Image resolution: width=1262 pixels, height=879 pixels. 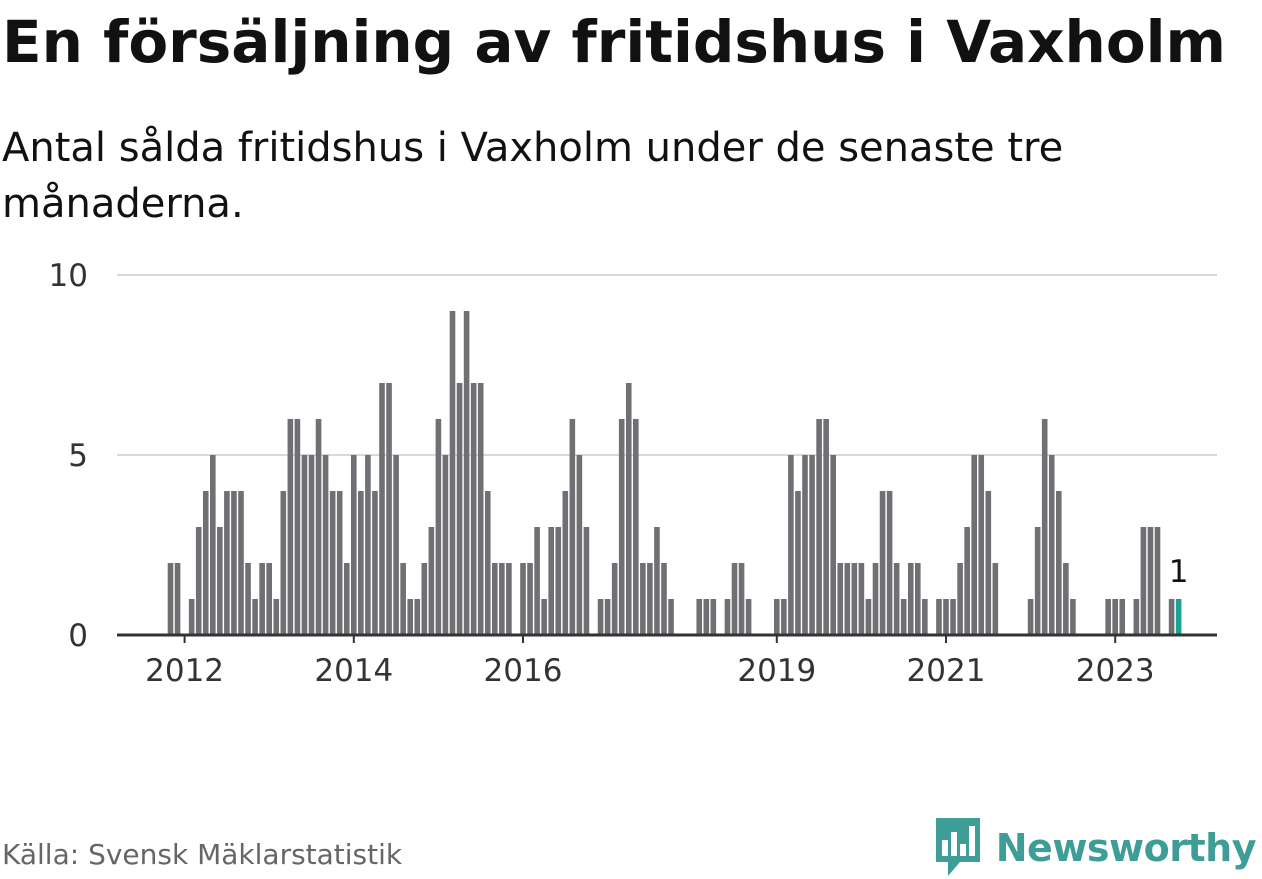 What do you see at coordinates (202, 854) in the screenshot?
I see `source-label: Källa: Svensk Mäklarstatistik` at bounding box center [202, 854].